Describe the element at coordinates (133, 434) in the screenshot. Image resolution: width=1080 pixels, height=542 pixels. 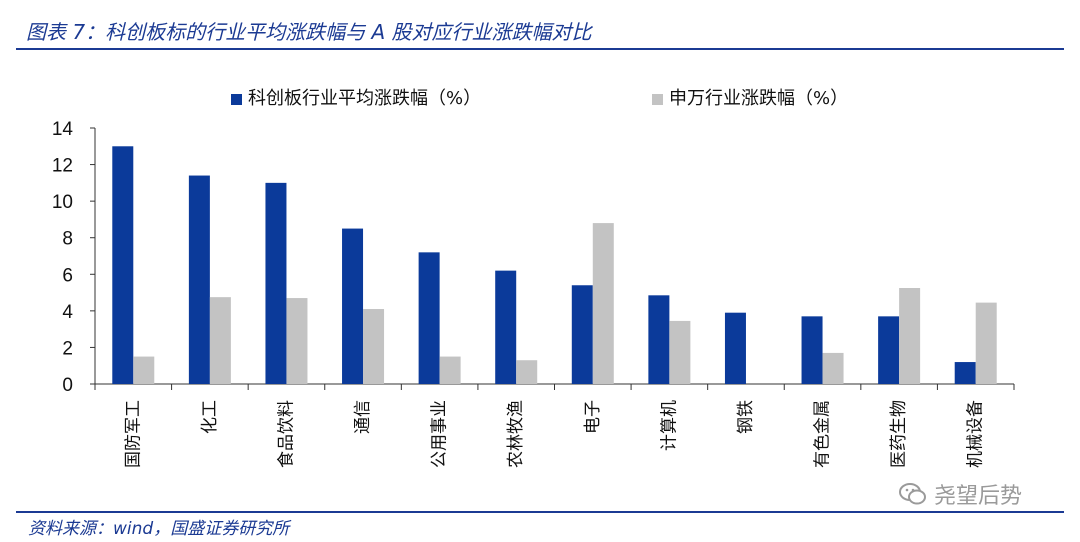
I see `x-category-label: 国防军工` at that location.